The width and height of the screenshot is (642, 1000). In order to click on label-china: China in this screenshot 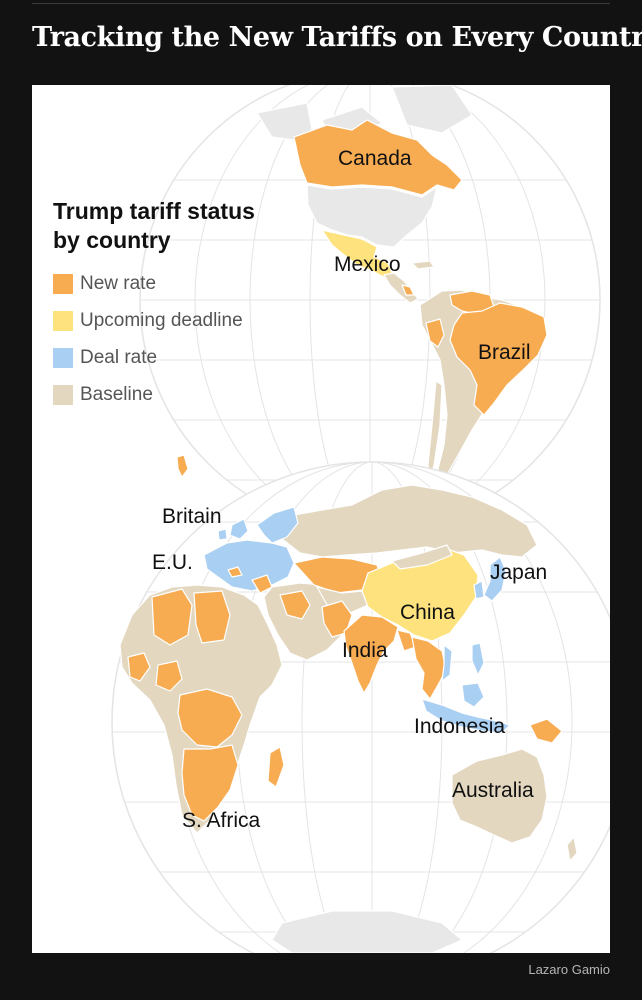, I will do `click(427, 612)`.